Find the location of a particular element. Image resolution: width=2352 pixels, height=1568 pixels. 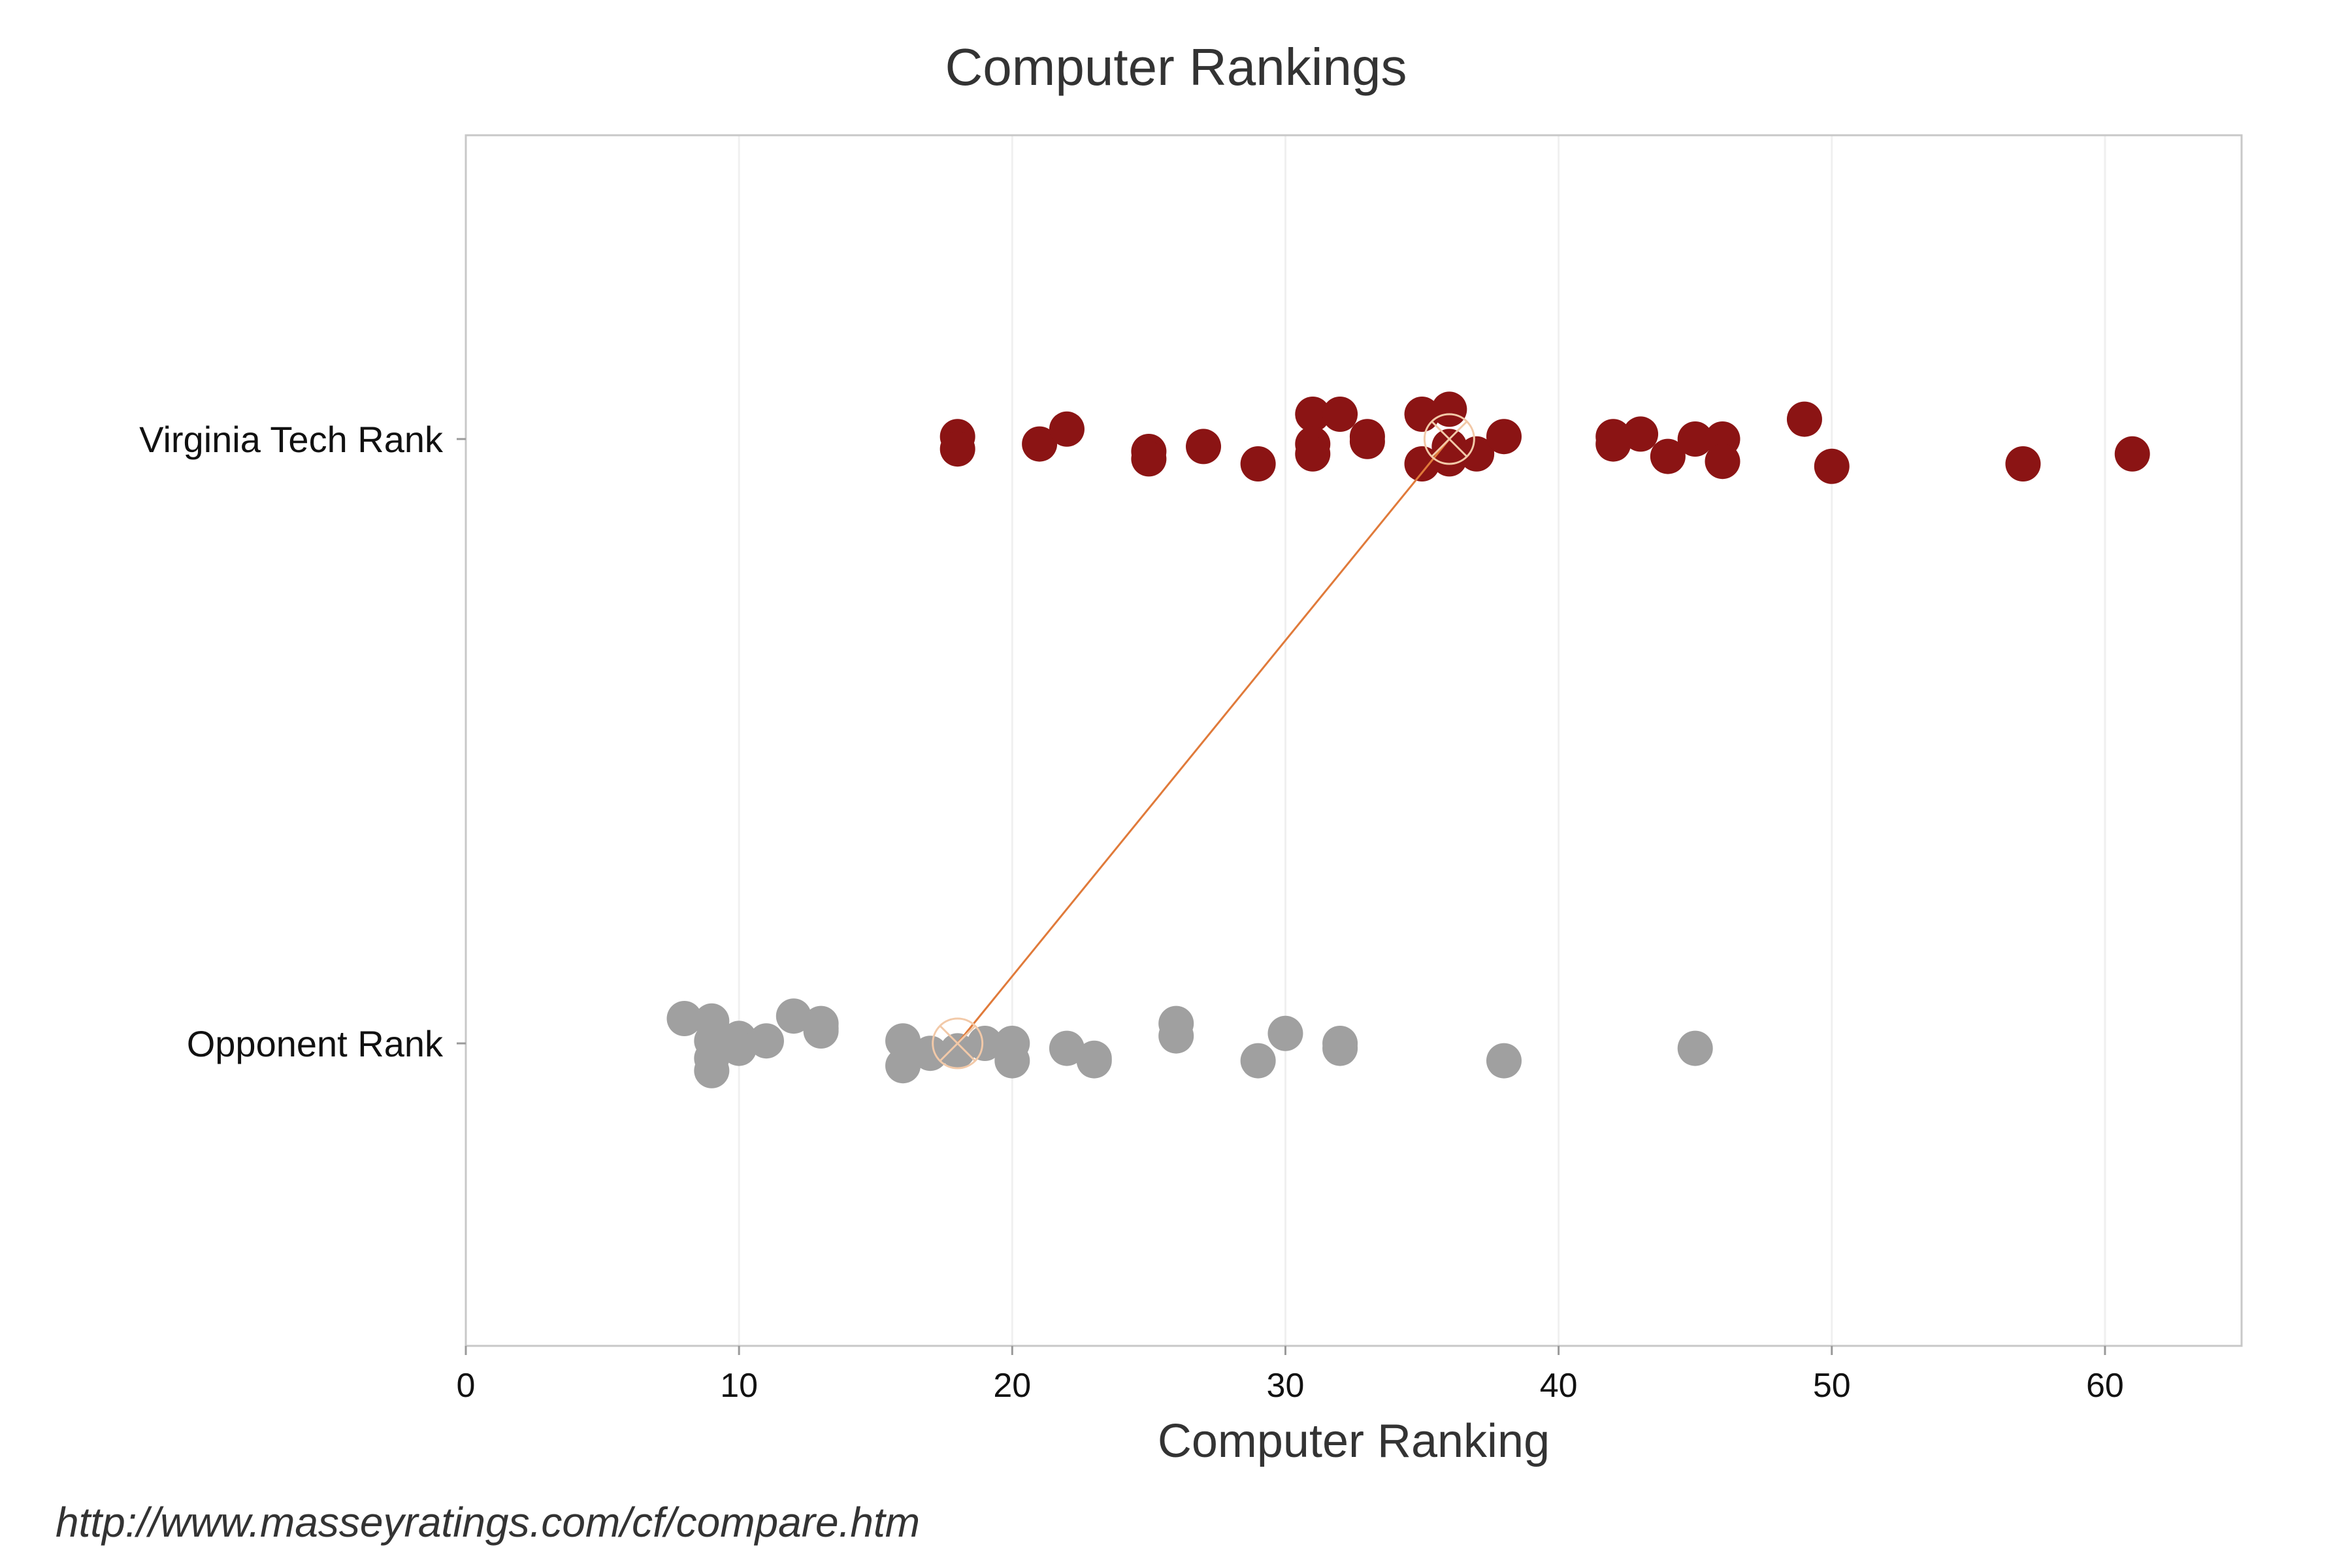

x-tick-label: 50 is located at coordinates (1832, 1386).